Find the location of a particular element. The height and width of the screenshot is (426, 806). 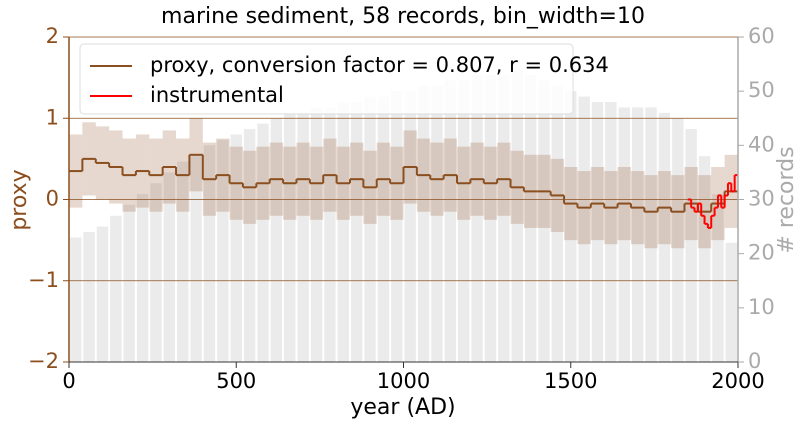

x-tick-label: 500 is located at coordinates (236, 381).